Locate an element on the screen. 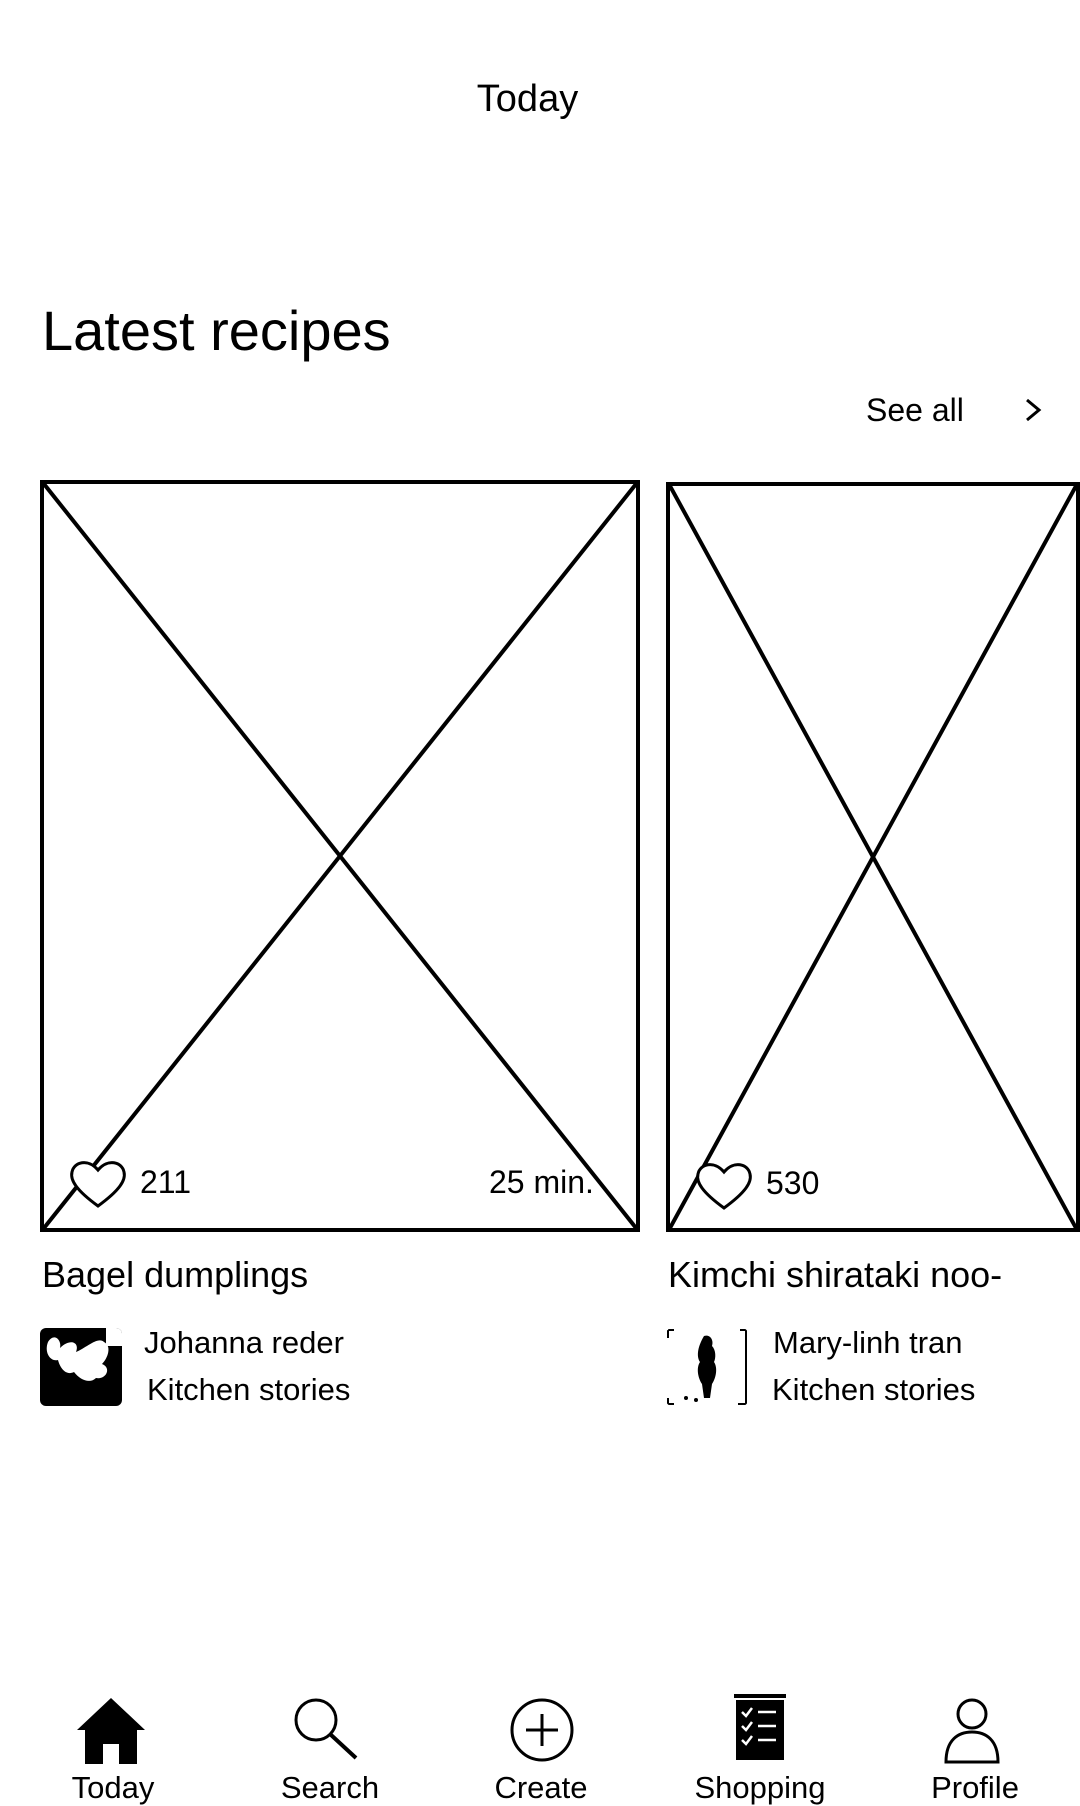  tab-create: Create is located at coordinates (546, 1747).